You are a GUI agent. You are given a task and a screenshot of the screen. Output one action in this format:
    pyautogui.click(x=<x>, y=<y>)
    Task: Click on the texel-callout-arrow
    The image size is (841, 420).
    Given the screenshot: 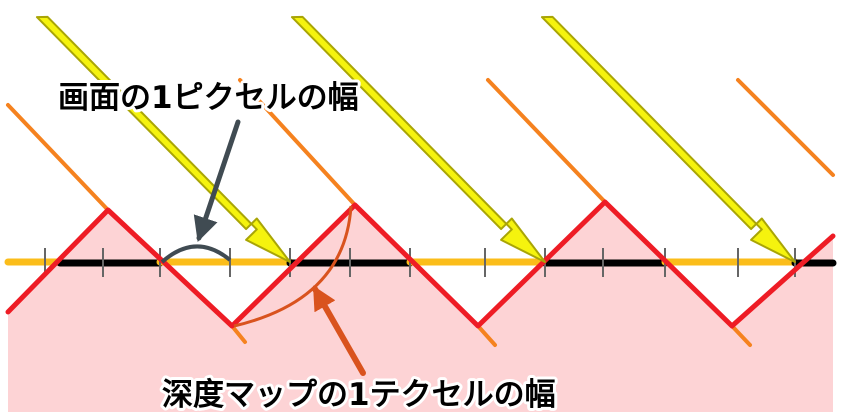 What is the action you would take?
    pyautogui.click(x=339, y=330)
    